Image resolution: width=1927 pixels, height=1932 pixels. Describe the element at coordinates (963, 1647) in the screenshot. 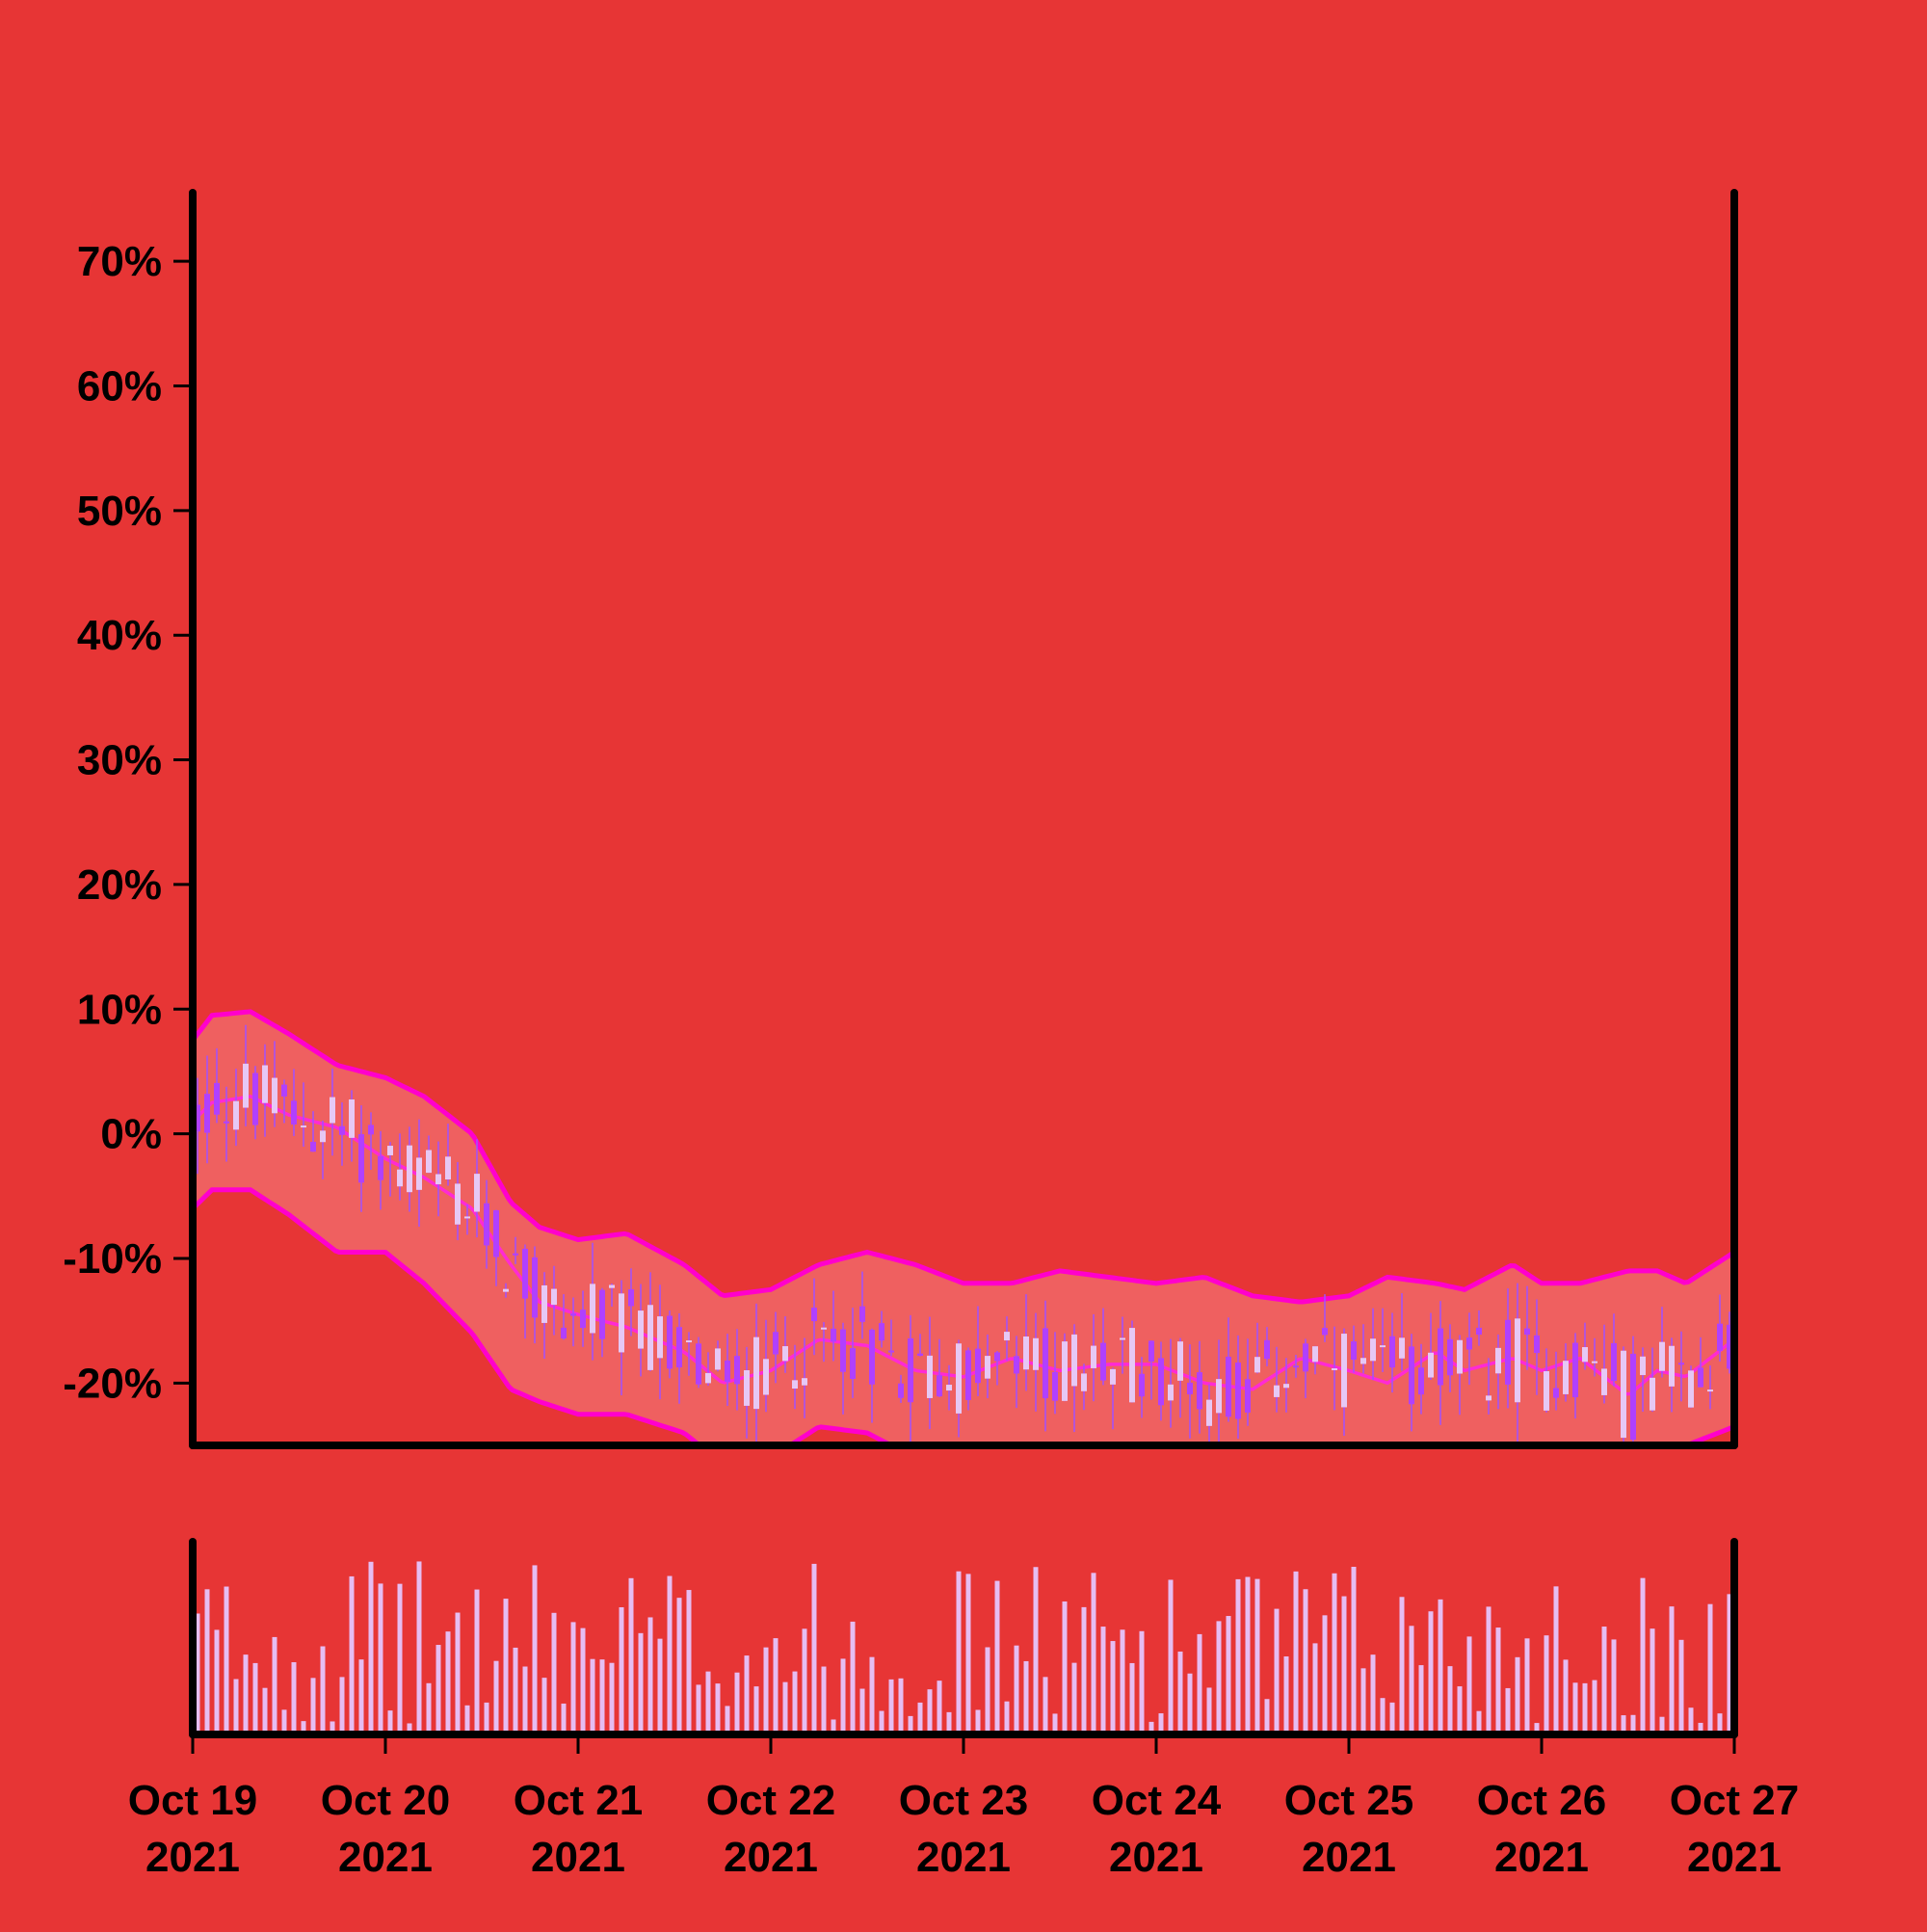

I see `volume-panel` at that location.